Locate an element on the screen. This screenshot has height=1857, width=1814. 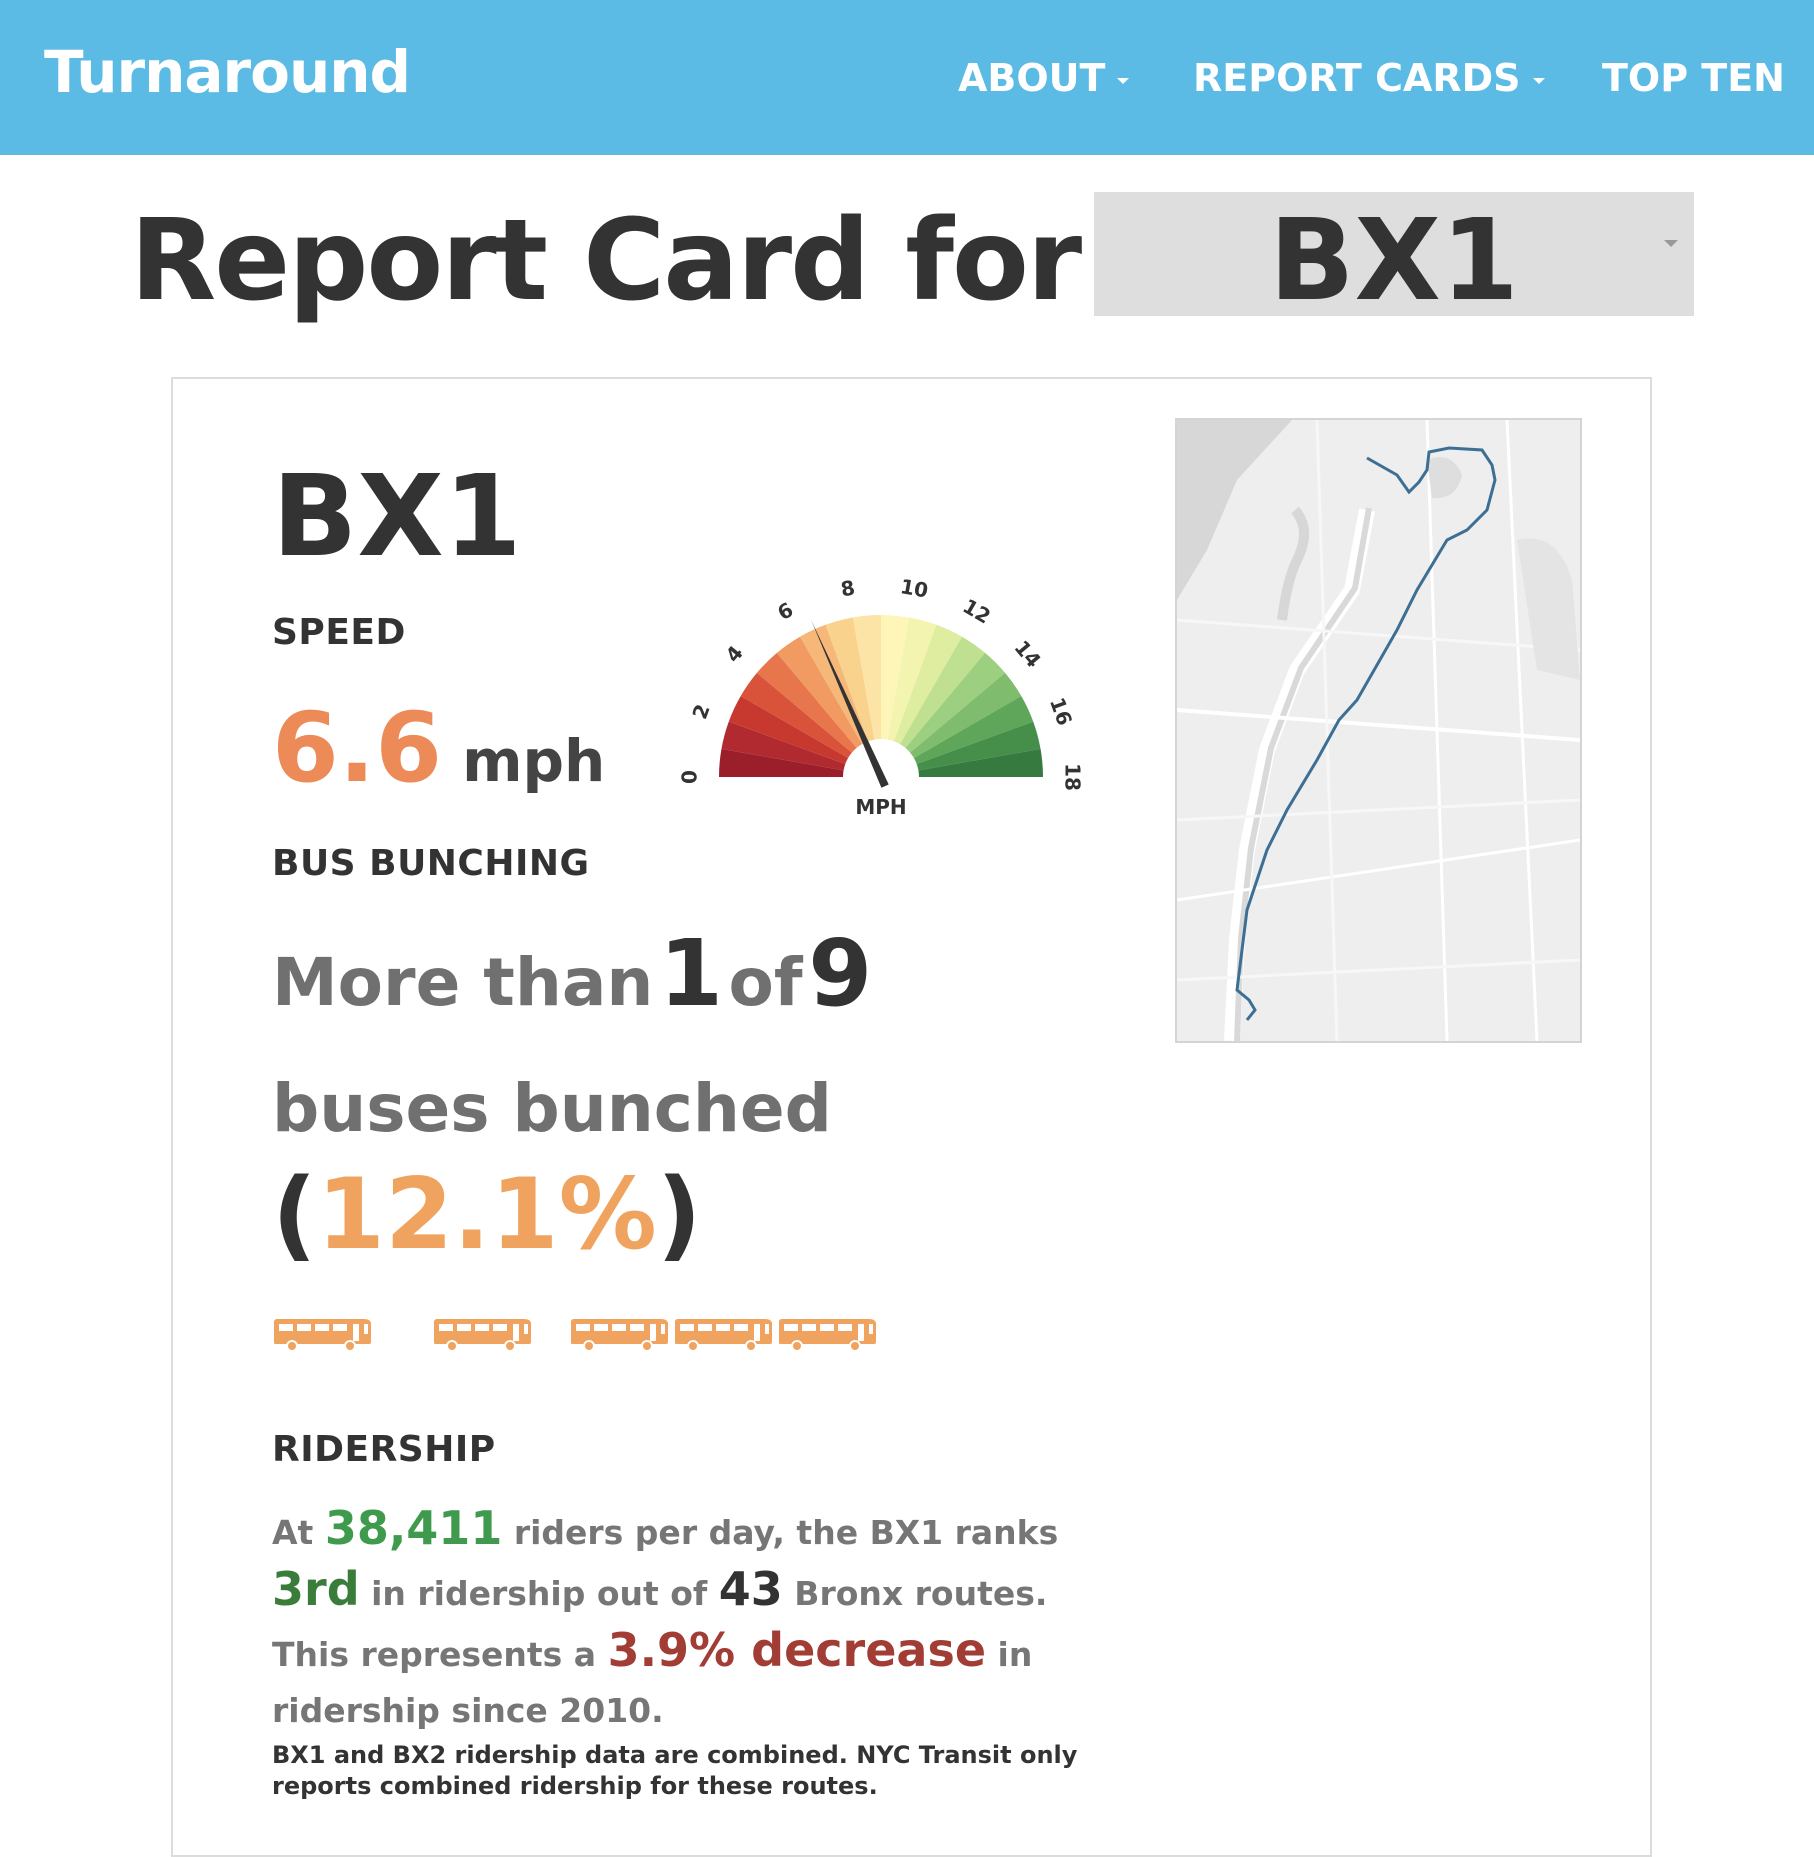
route-map is located at coordinates (1378, 730).